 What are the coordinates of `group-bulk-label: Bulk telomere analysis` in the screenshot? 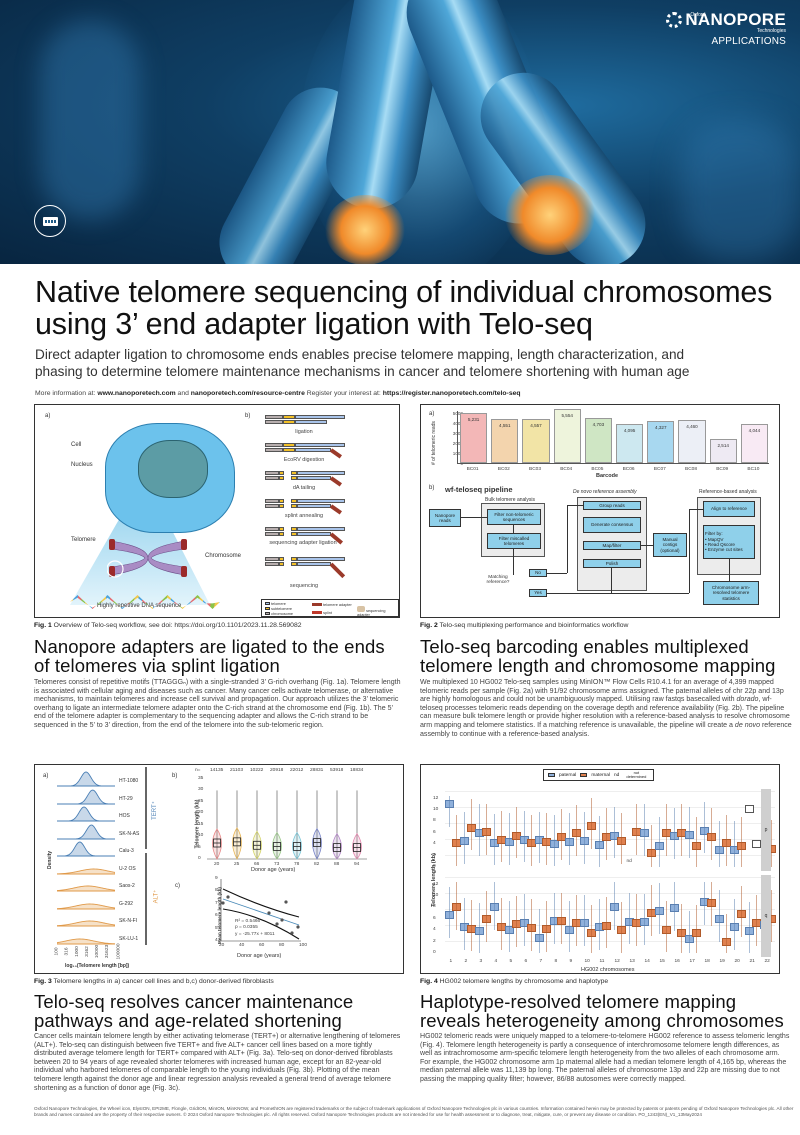 It's located at (510, 500).